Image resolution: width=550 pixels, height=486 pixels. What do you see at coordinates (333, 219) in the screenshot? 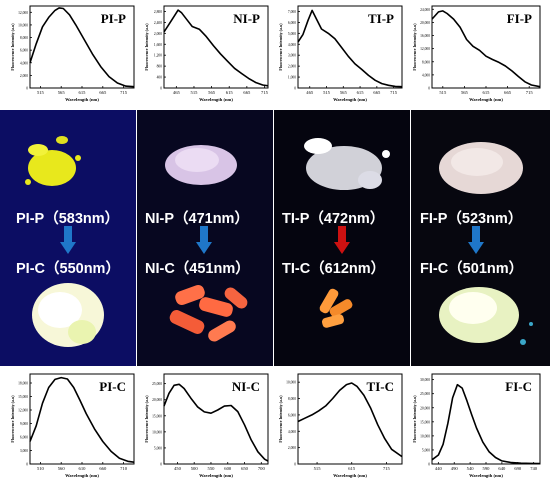
I see `label-ti-p: TI-P（472nm）` at bounding box center [333, 219].